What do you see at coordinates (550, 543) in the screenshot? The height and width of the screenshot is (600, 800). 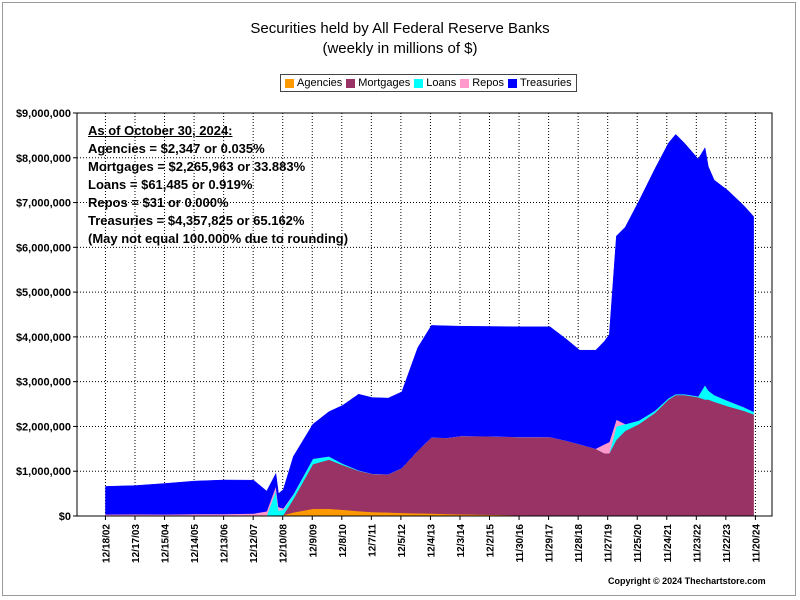 I see `x-tick-label: 11/29/17` at bounding box center [550, 543].